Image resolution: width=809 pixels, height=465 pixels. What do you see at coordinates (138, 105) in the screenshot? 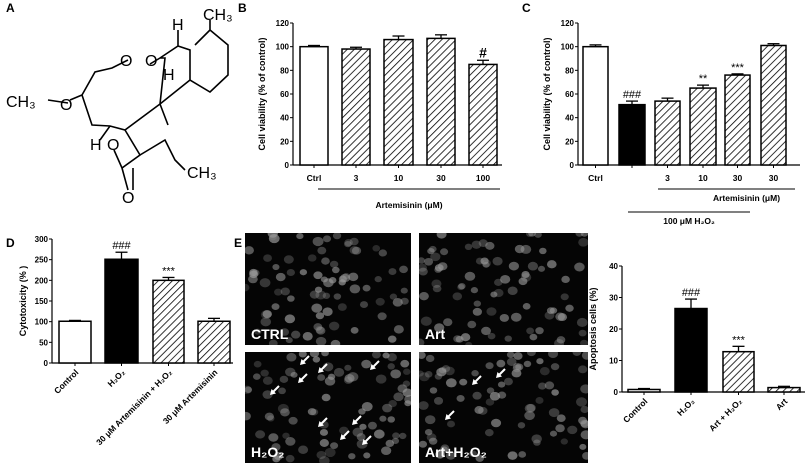
I see `structure-bonds` at bounding box center [138, 105].